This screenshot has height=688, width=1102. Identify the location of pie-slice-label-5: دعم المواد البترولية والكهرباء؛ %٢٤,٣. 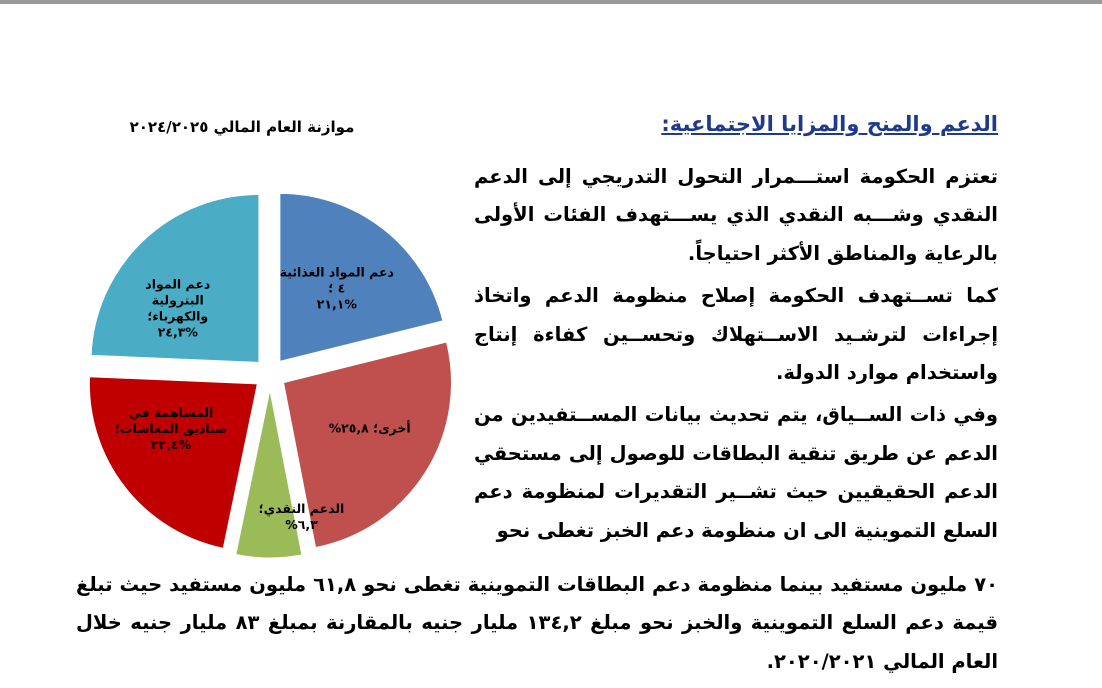
(177, 308).